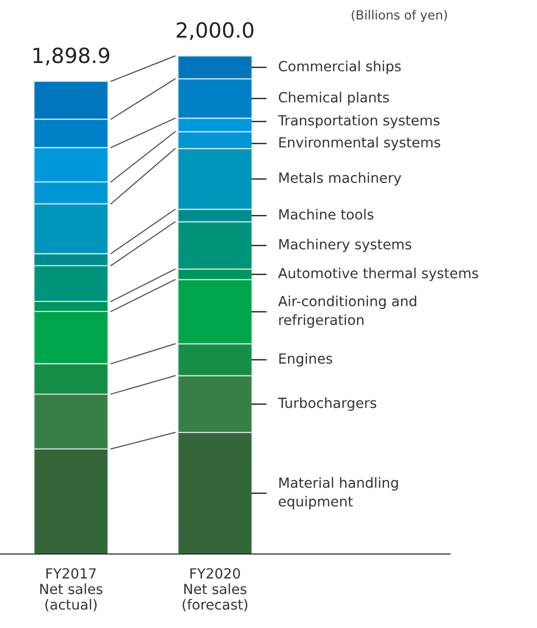 The width and height of the screenshot is (537, 628). Describe the element at coordinates (215, 31) in the screenshot. I see `annotation: 2,000.0` at that location.